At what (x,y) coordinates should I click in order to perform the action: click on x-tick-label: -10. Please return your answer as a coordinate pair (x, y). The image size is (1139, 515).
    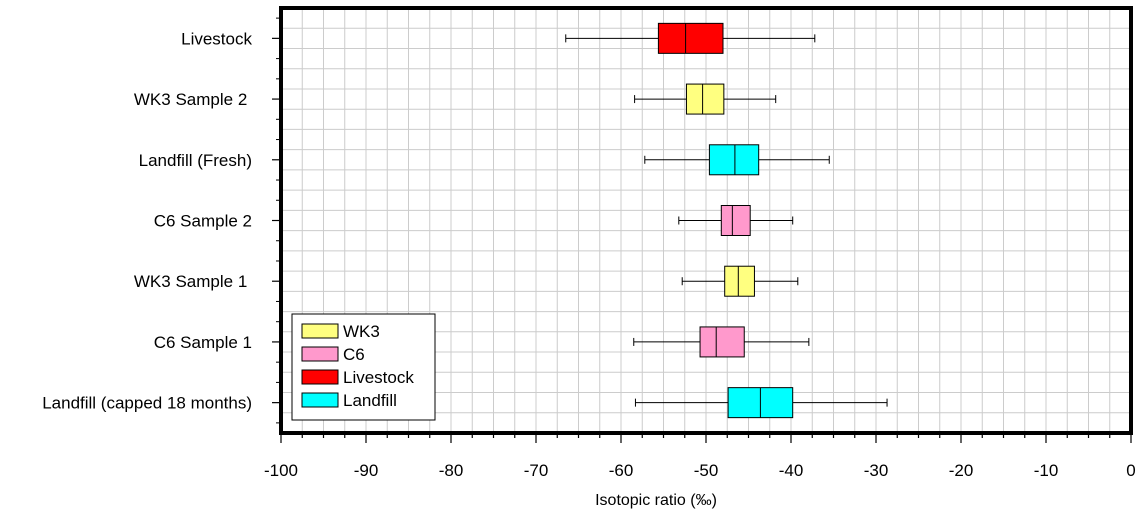
    Looking at the image, I should click on (1046, 470).